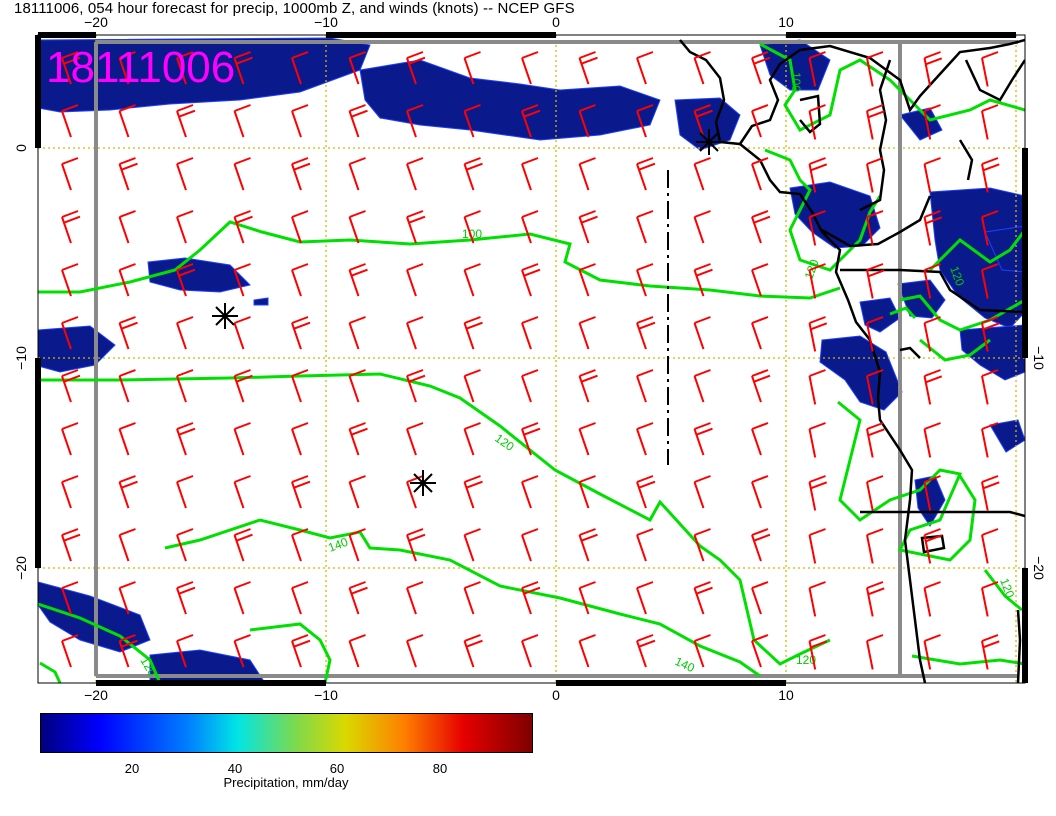 The width and height of the screenshot is (1056, 816). Describe the element at coordinates (326, 22) in the screenshot. I see `top-tick-label: −10` at that location.